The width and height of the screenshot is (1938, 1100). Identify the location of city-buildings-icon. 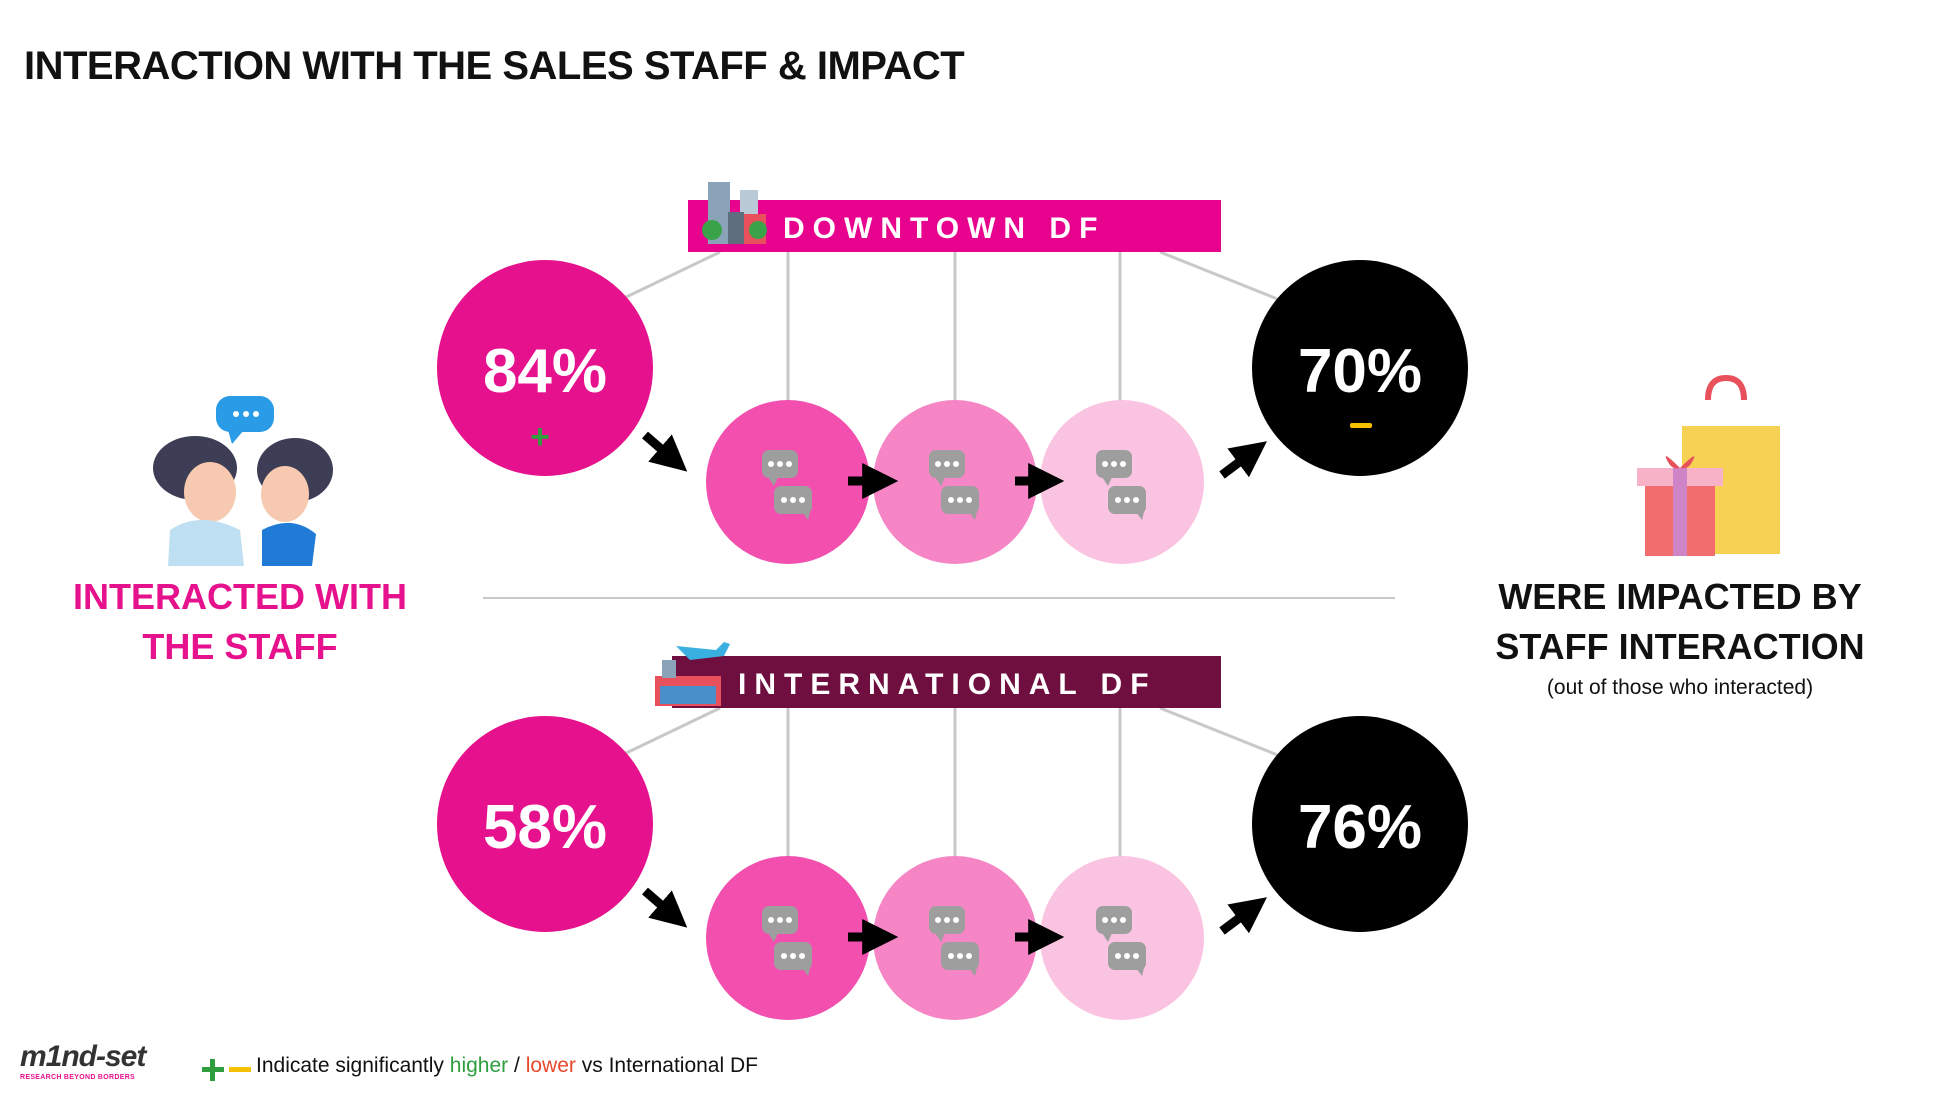
(734, 213).